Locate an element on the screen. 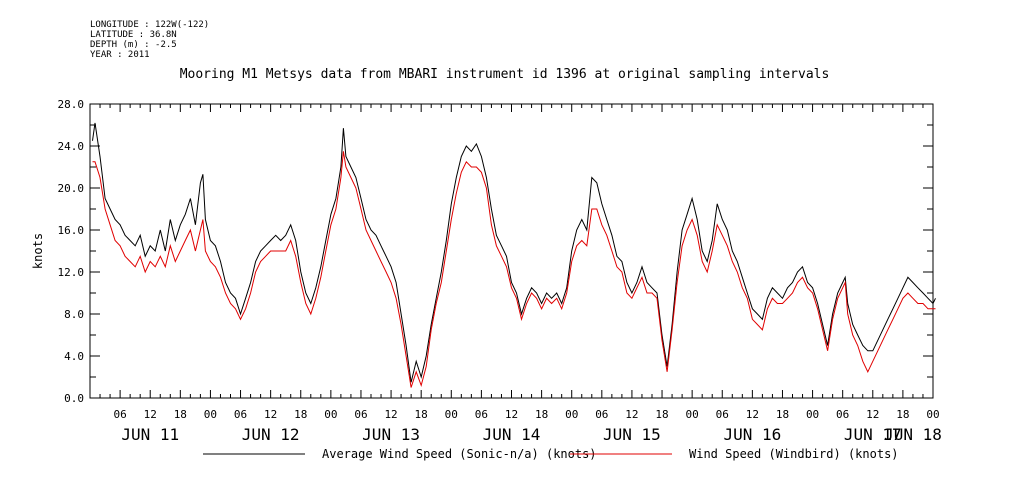 Image resolution: width=1009 pixels, height=504 pixels. x-day-label: JUN 15 is located at coordinates (632, 434).